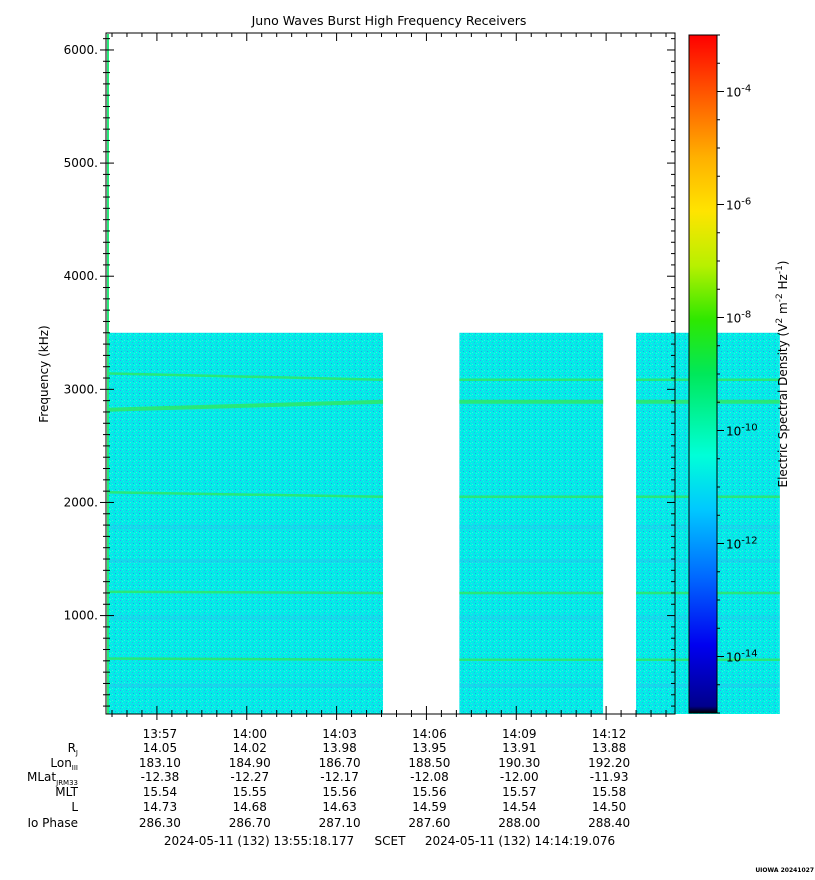  What do you see at coordinates (259, 841) in the screenshot?
I see `time-range-start: 2024-05-11 (132) 13:55:18.177` at bounding box center [259, 841].